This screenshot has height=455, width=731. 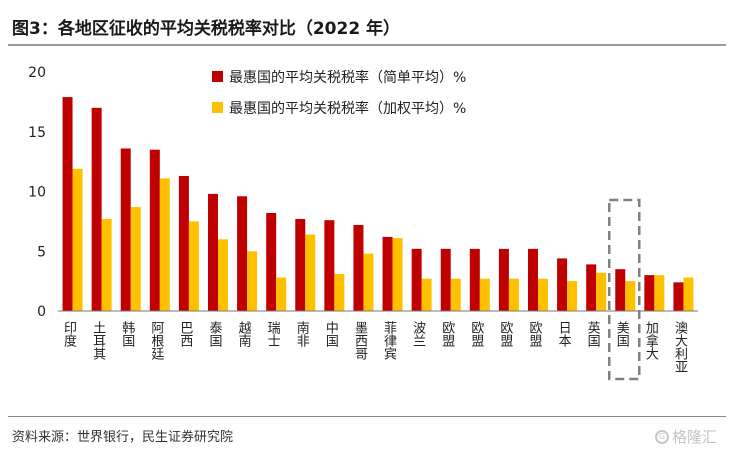 What do you see at coordinates (651, 340) in the screenshot?
I see `x-category-label: 加拿大` at bounding box center [651, 340].